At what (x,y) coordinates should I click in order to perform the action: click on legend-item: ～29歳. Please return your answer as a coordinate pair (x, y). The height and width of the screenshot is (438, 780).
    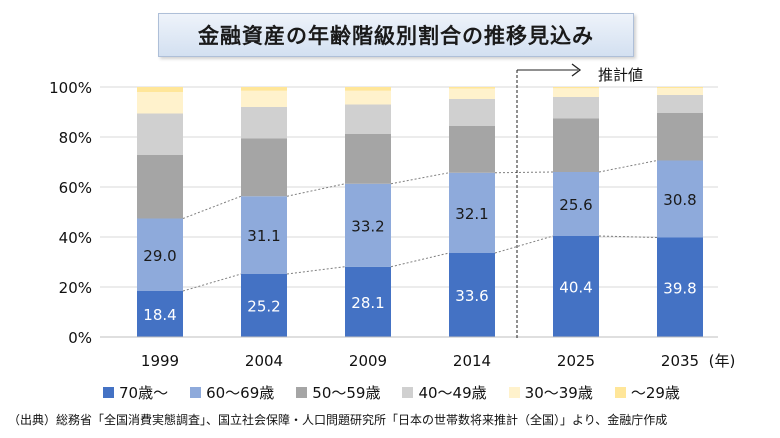
    Looking at the image, I should click on (647, 392).